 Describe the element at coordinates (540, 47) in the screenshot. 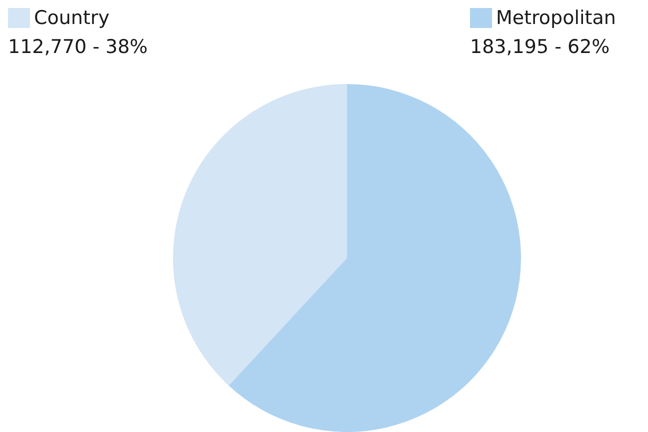

I see `data-label: 183,195 - 62%` at that location.